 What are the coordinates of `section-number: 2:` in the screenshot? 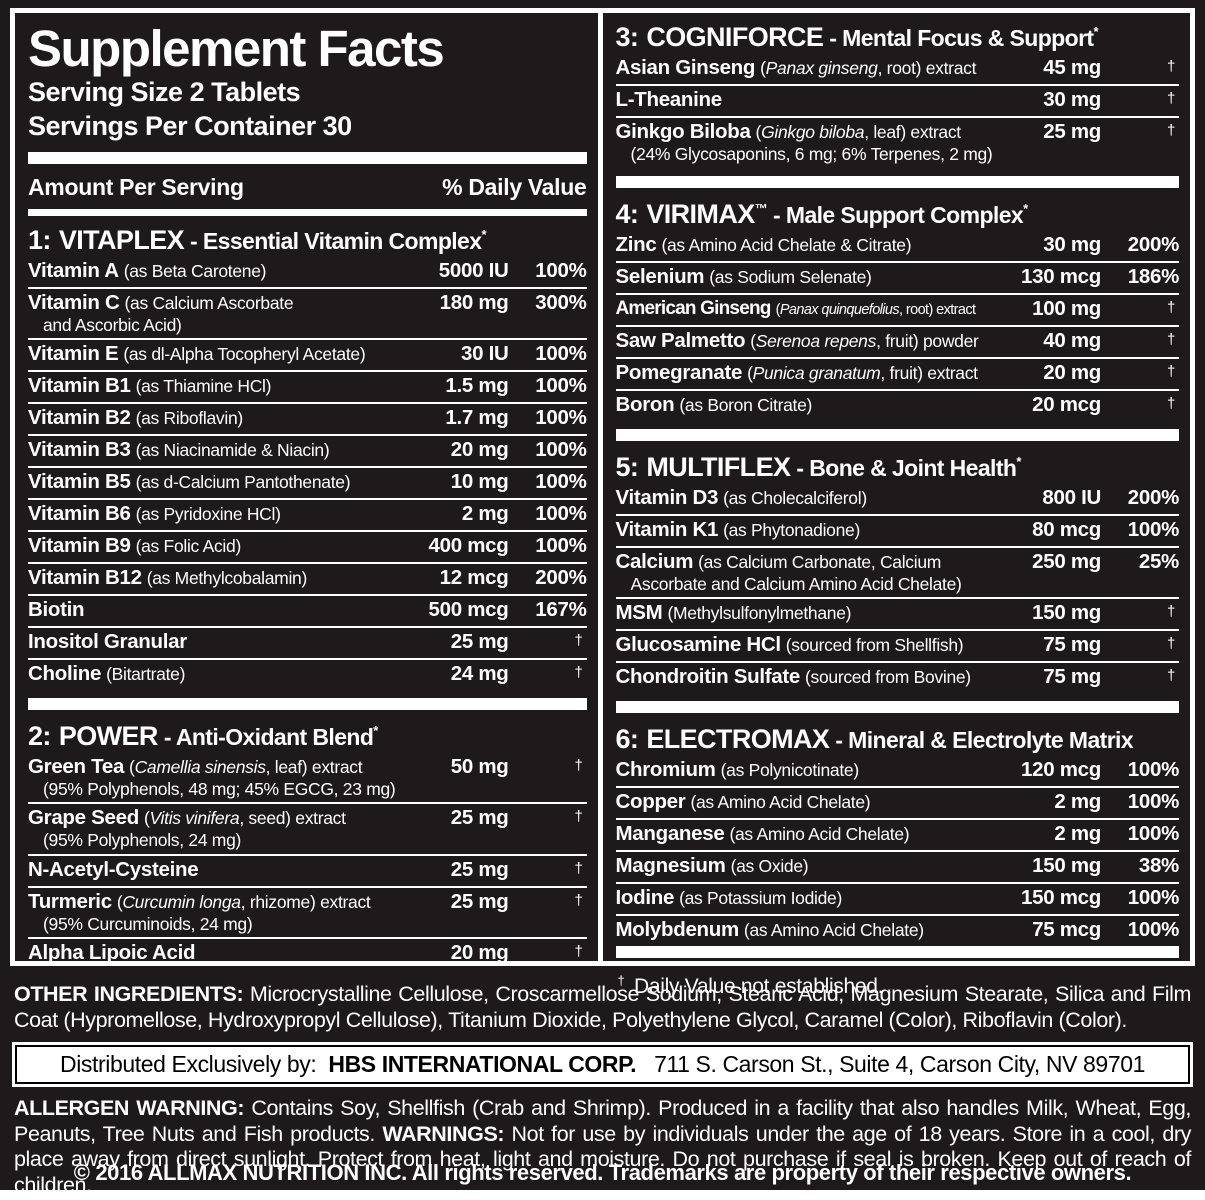 It's located at (39, 735).